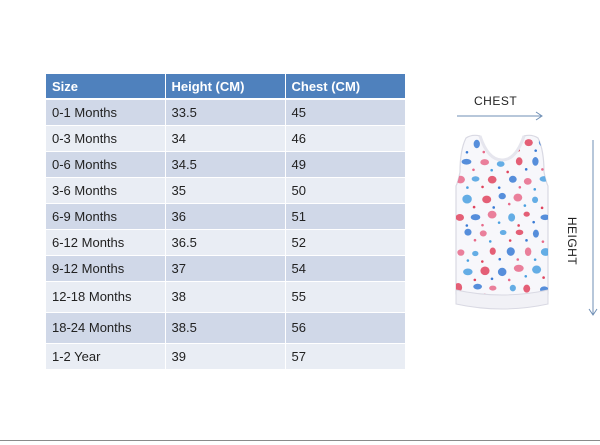 This screenshot has width=600, height=445. Describe the element at coordinates (345, 112) in the screenshot. I see `chest-cell: 45` at that location.